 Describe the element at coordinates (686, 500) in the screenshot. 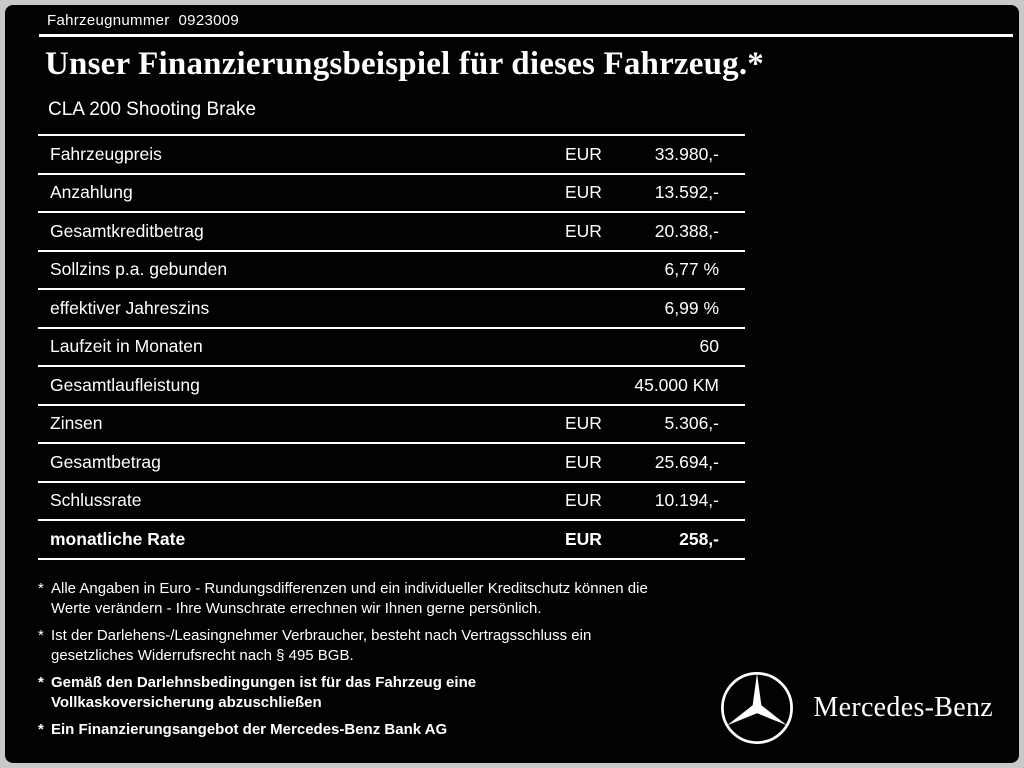

I see `row-value: 10.194,-` at that location.